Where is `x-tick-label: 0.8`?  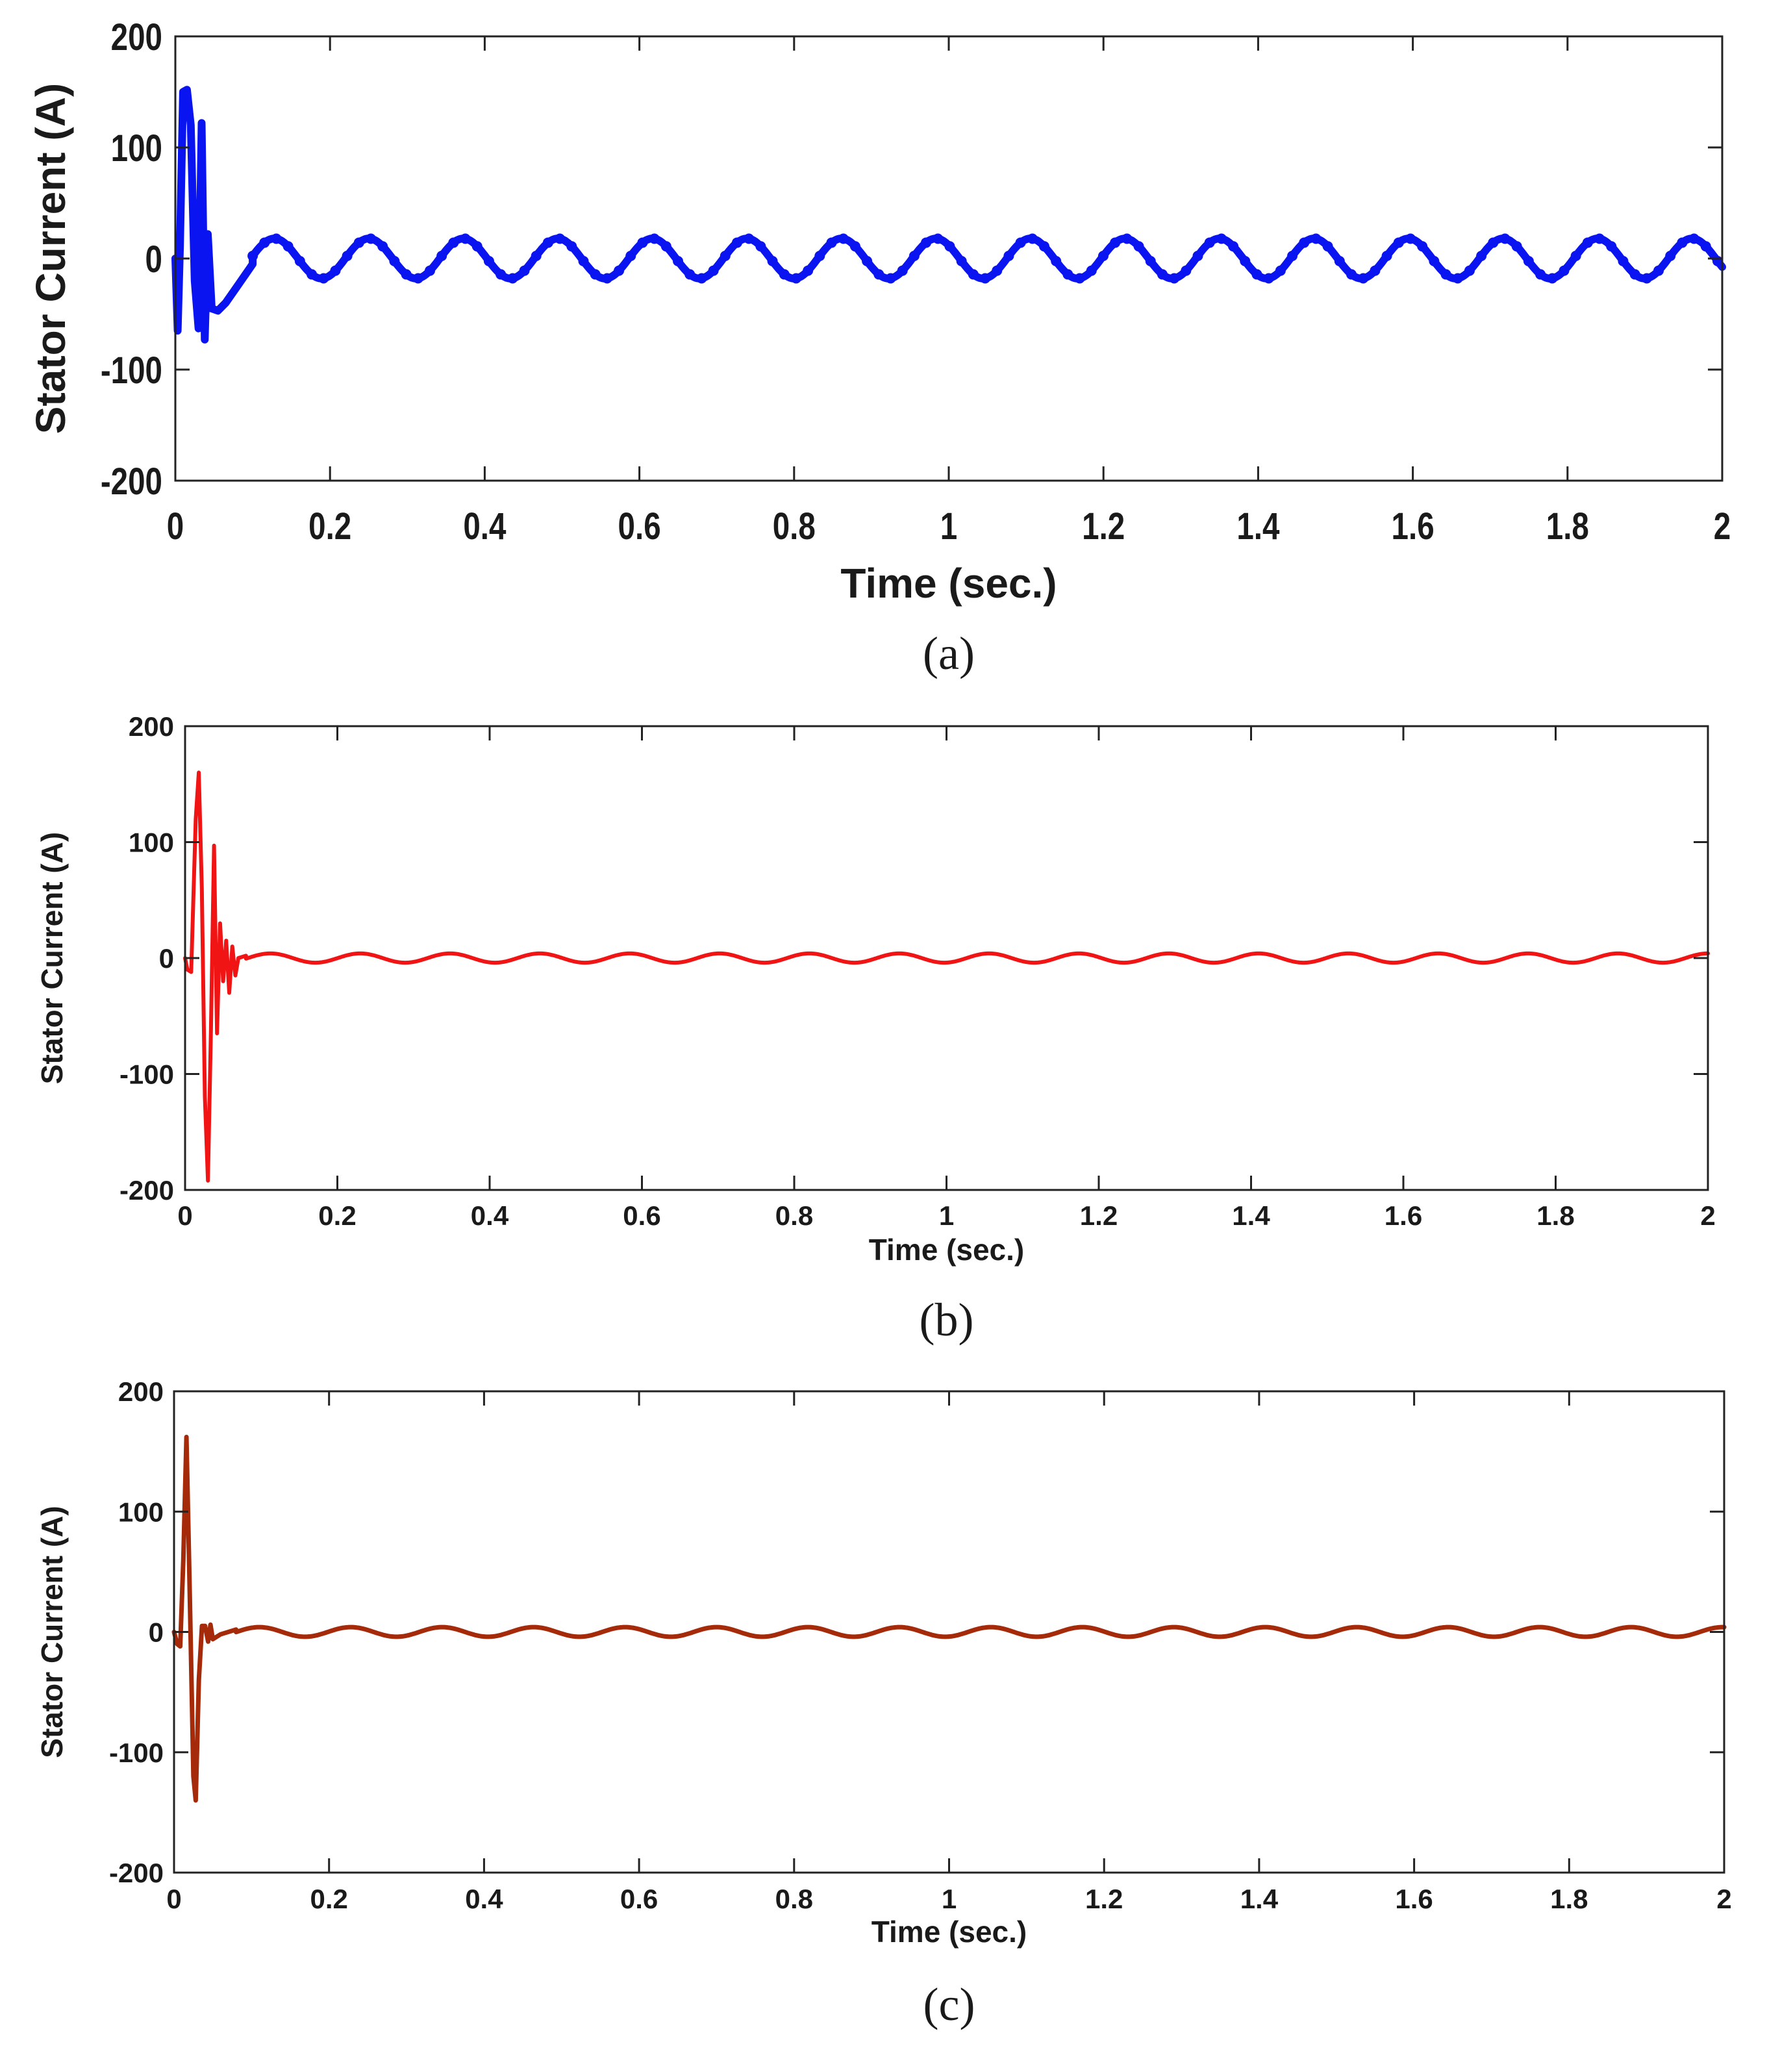 x-tick-label: 0.8 is located at coordinates (794, 1216).